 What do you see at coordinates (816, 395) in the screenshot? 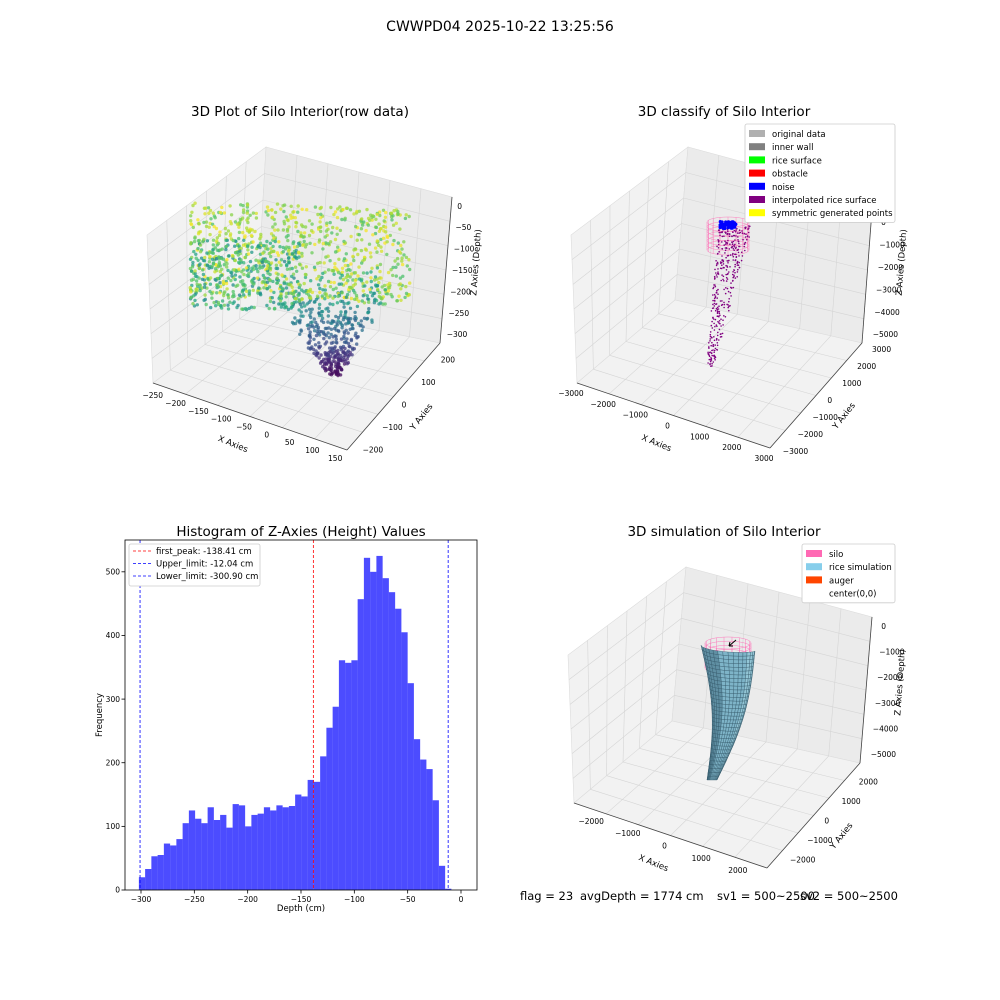
I see `classify-y-axis` at bounding box center [816, 395].